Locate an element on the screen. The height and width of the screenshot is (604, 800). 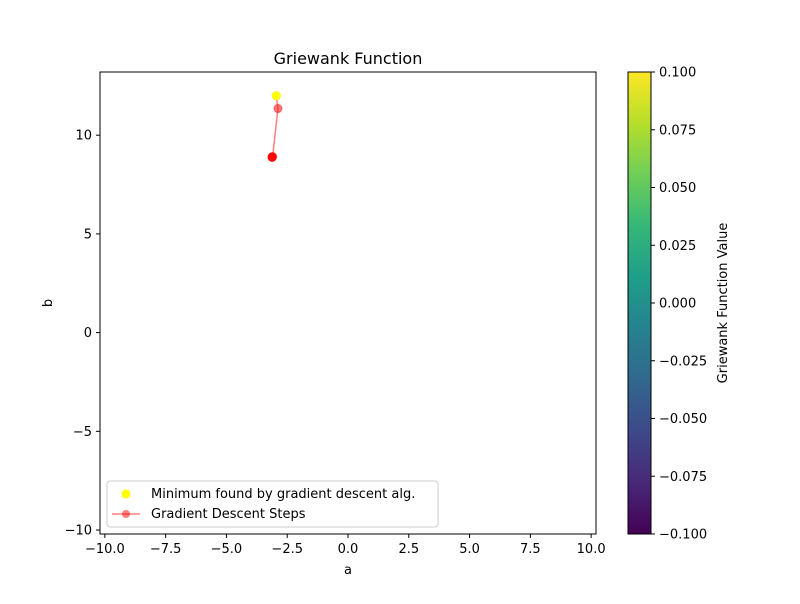
colorbar-tick-label: 0.050 is located at coordinates (677, 188).